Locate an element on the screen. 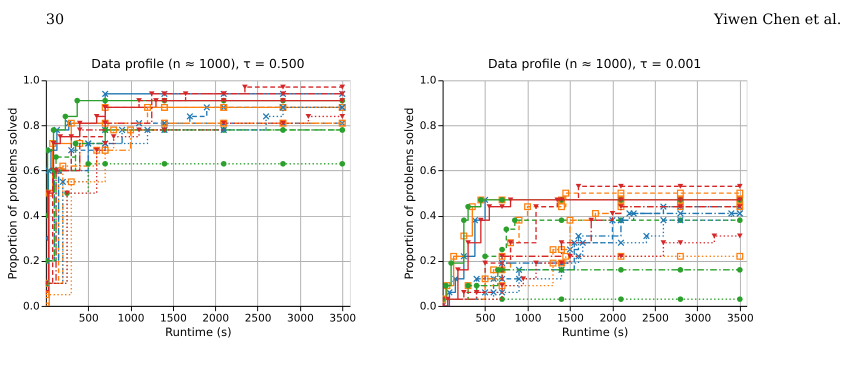 The height and width of the screenshot is (377, 847). text: Yiwen Chen et al. is located at coordinates (777, 20).